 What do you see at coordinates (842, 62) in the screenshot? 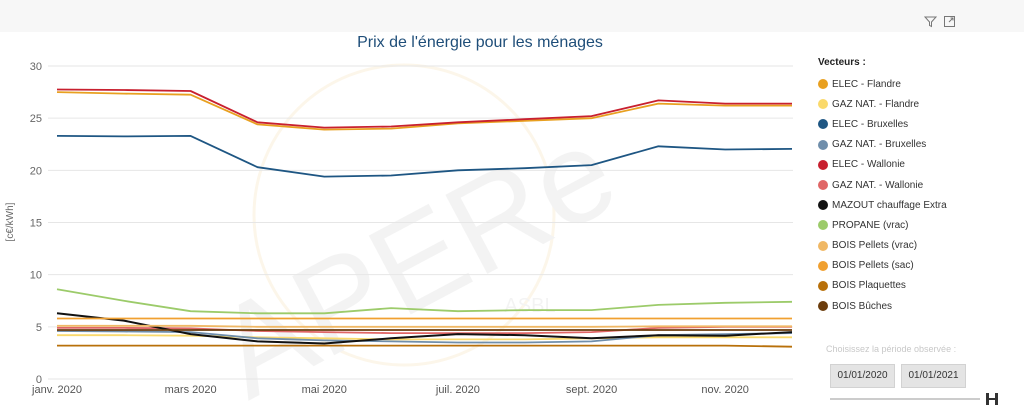
I see `legend-title: Vecteurs :` at bounding box center [842, 62].